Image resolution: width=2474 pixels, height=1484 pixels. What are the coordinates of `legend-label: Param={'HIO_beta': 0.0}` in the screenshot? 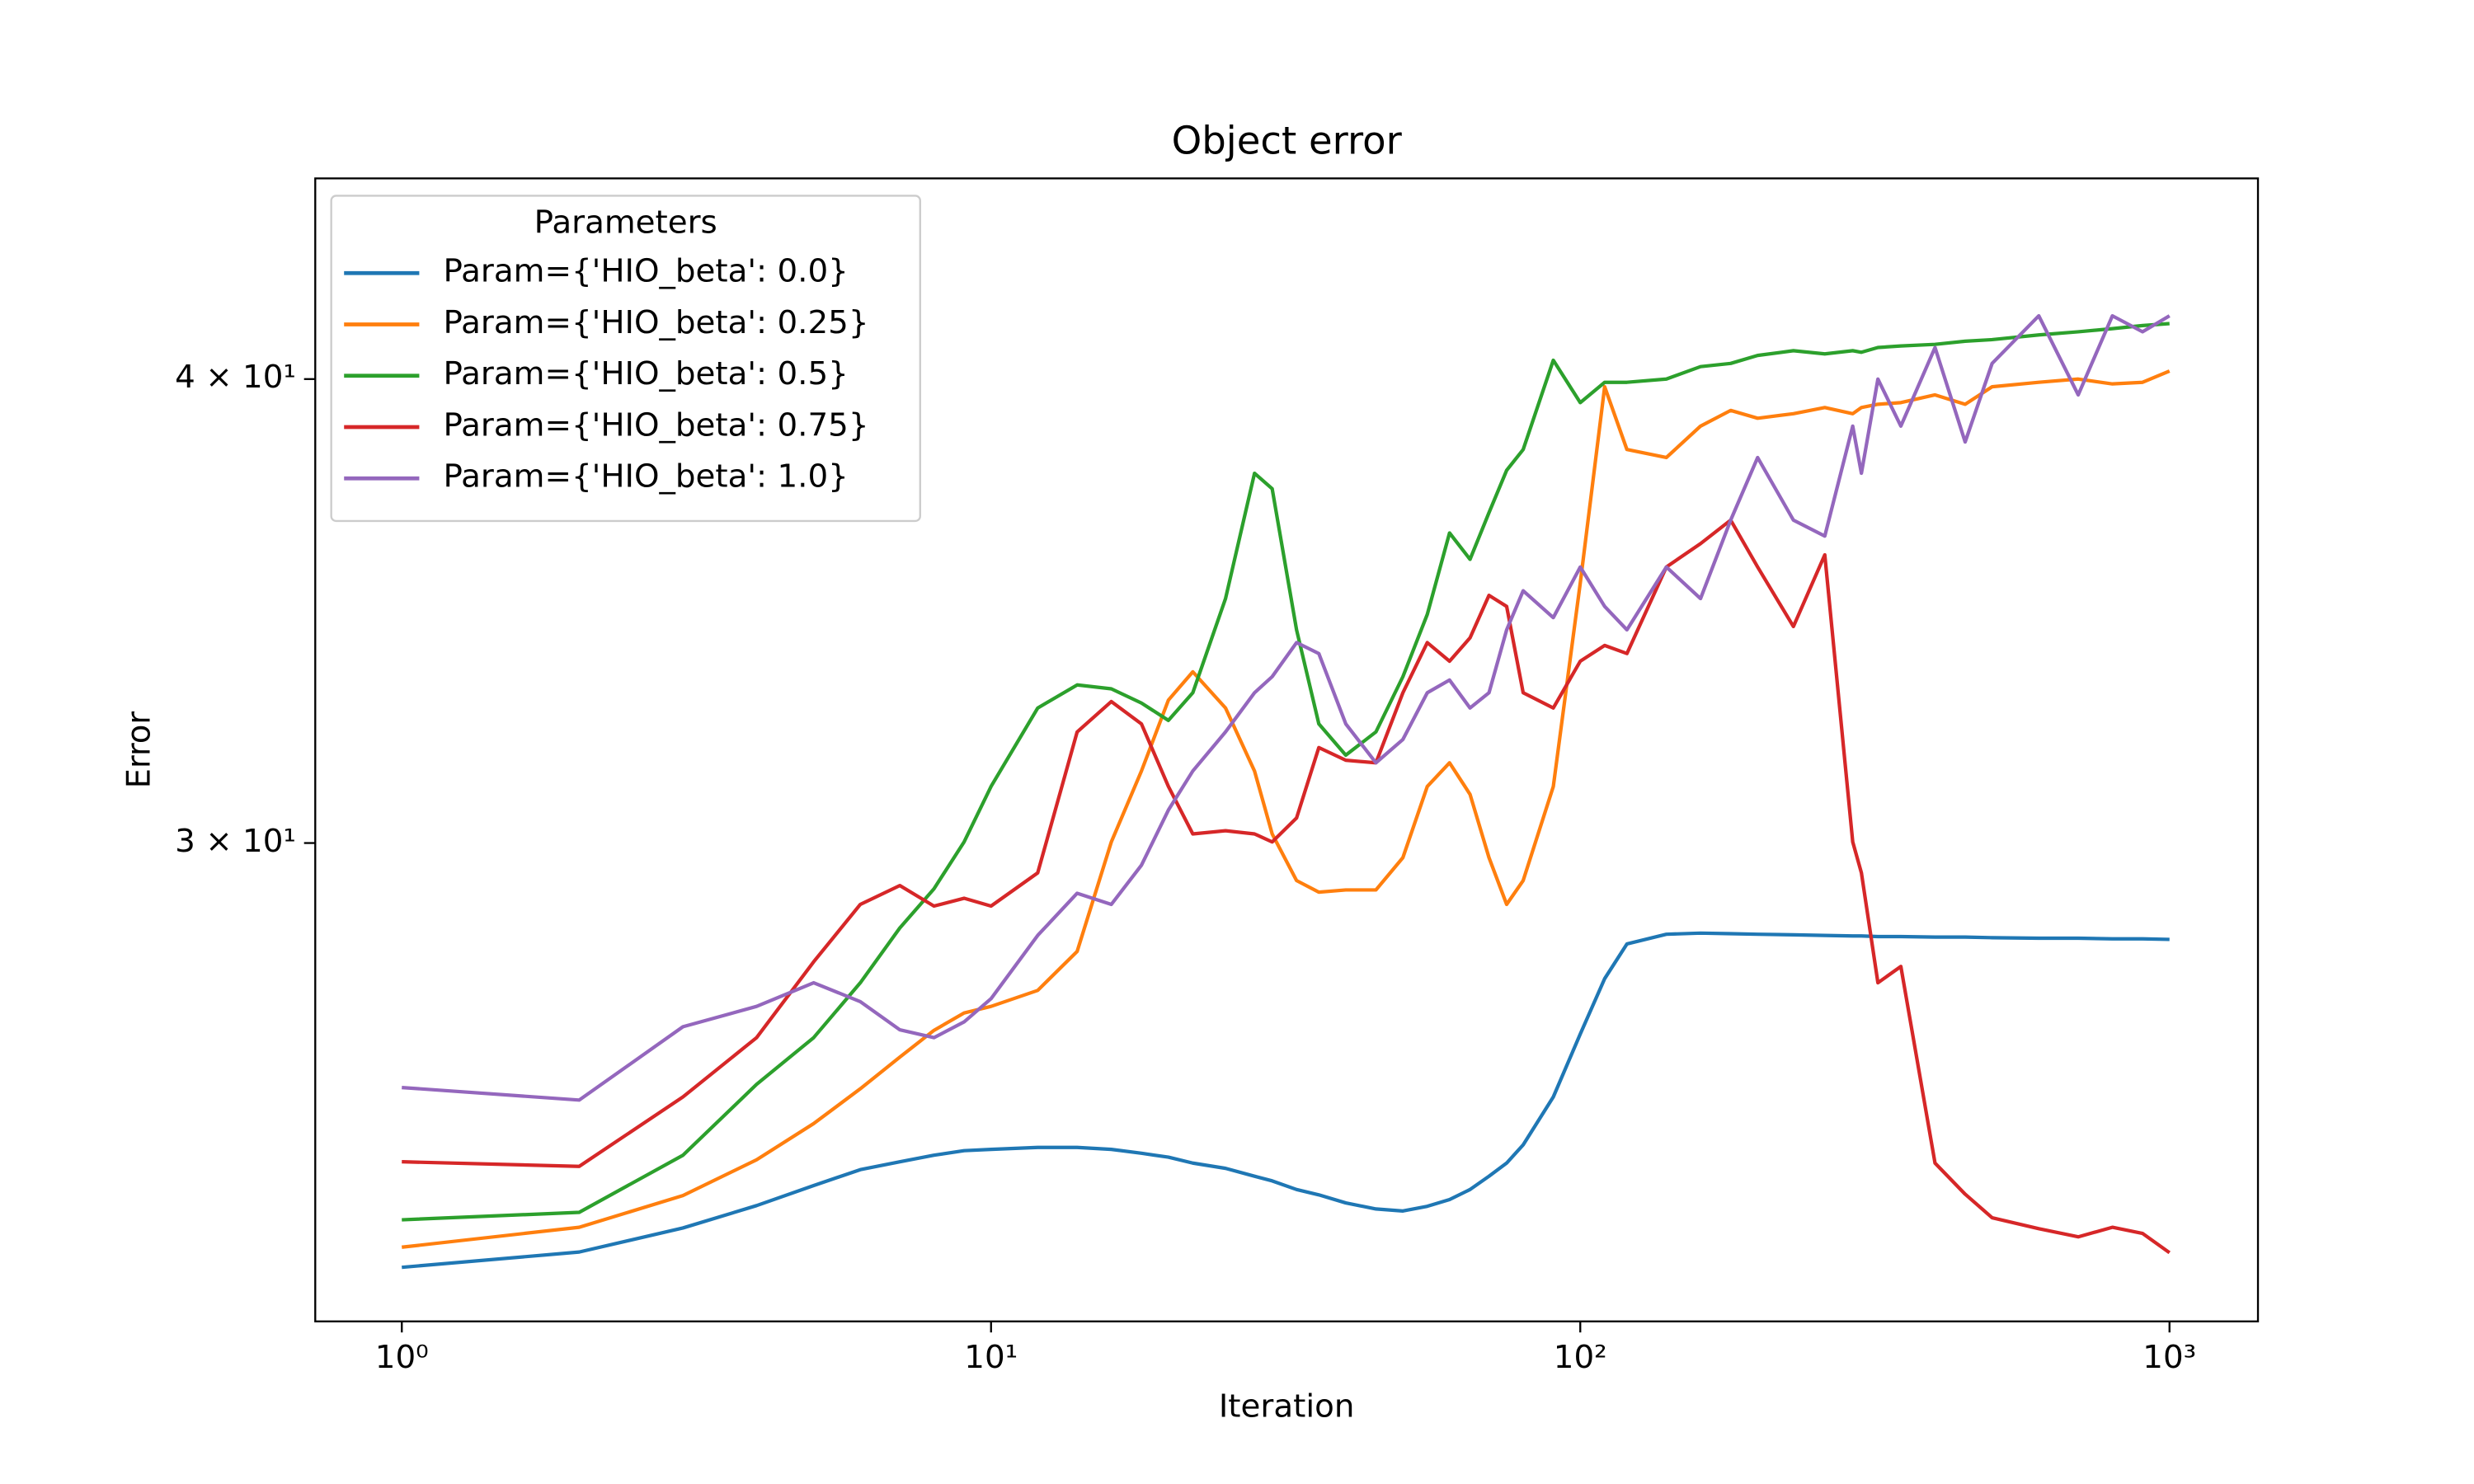 It's located at (646, 271).